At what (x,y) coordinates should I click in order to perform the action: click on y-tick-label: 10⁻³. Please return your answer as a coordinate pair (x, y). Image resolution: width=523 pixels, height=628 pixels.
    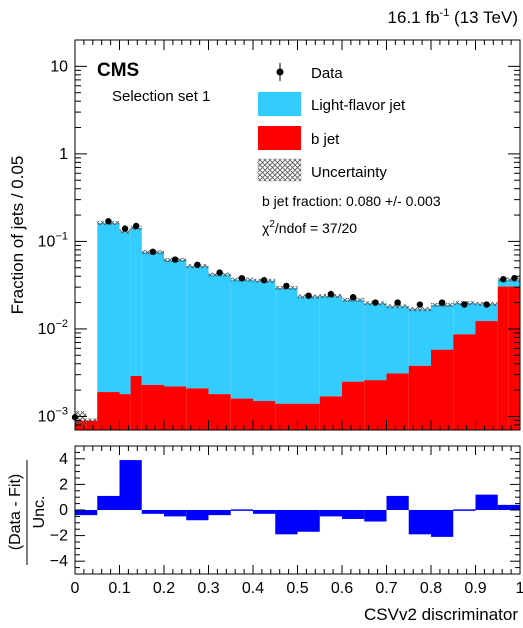
    Looking at the image, I should click on (53, 415).